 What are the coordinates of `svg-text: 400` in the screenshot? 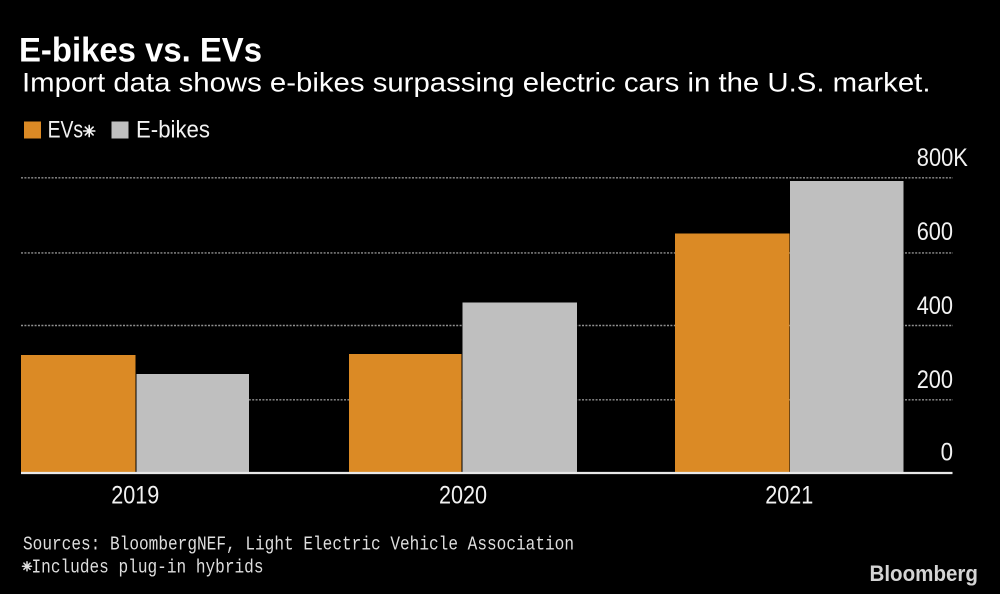 It's located at (935, 306).